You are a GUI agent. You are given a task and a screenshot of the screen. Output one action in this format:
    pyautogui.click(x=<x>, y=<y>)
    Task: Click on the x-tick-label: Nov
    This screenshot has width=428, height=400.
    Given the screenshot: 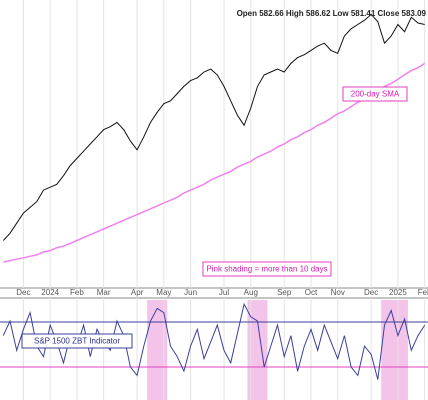 What is the action you would take?
    pyautogui.click(x=338, y=292)
    